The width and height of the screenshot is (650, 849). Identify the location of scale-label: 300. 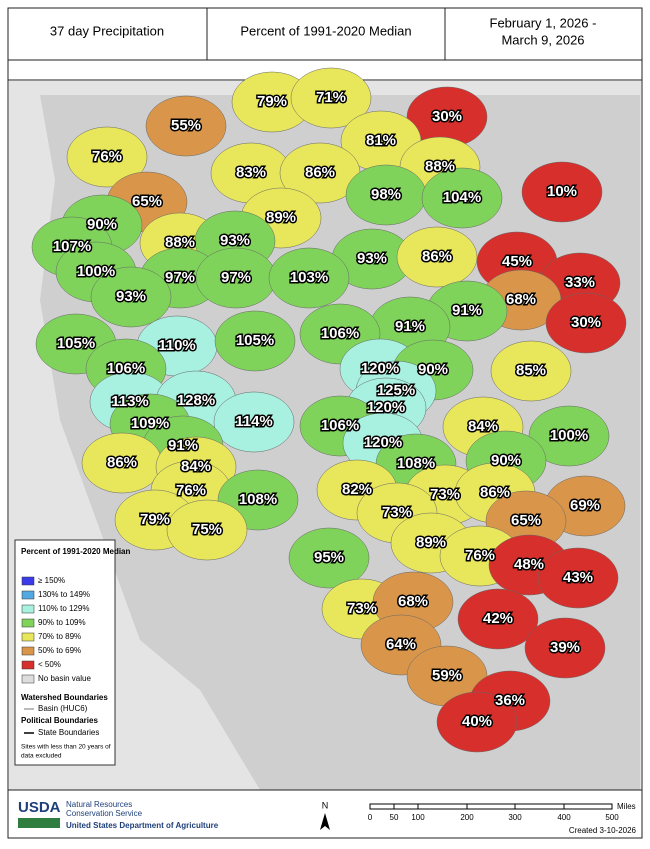
(515, 817).